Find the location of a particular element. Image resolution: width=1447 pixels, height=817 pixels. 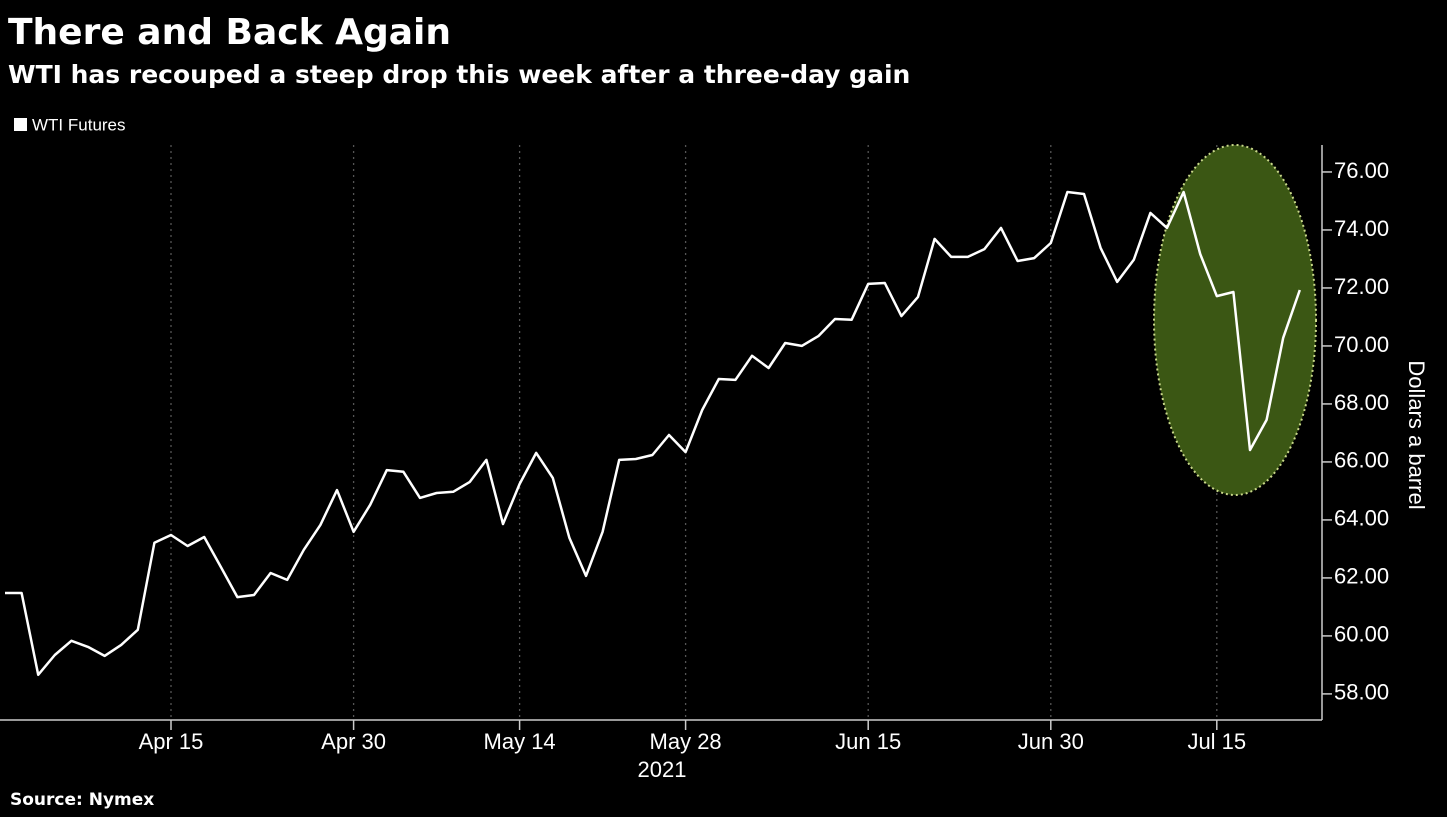

x-axis-label: 2021 is located at coordinates (662, 769).